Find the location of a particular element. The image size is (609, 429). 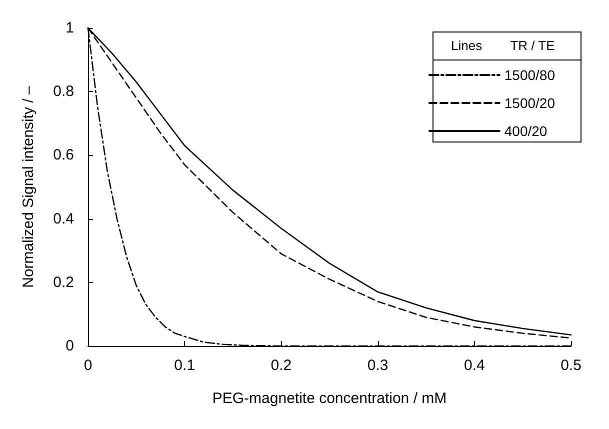

y-tick-label: 0.6 is located at coordinates (63, 155).